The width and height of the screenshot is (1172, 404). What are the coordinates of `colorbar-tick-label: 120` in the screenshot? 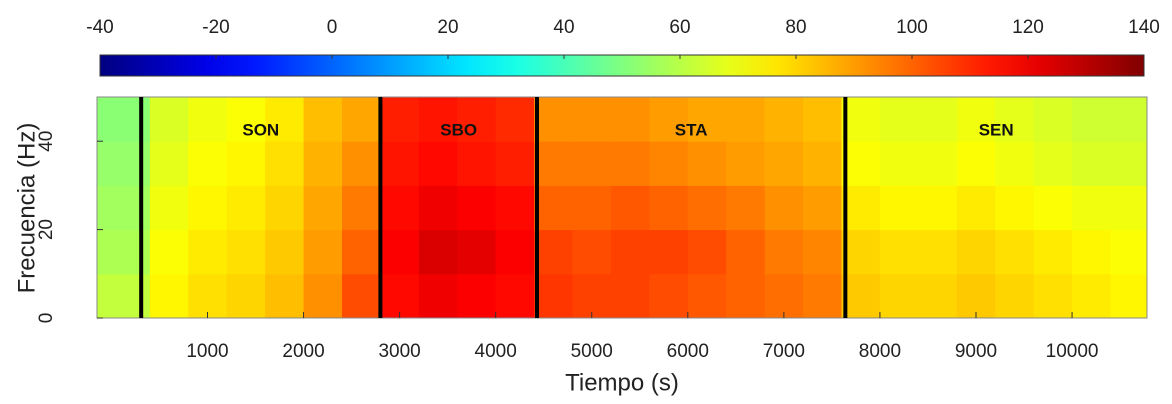 It's located at (1028, 27).